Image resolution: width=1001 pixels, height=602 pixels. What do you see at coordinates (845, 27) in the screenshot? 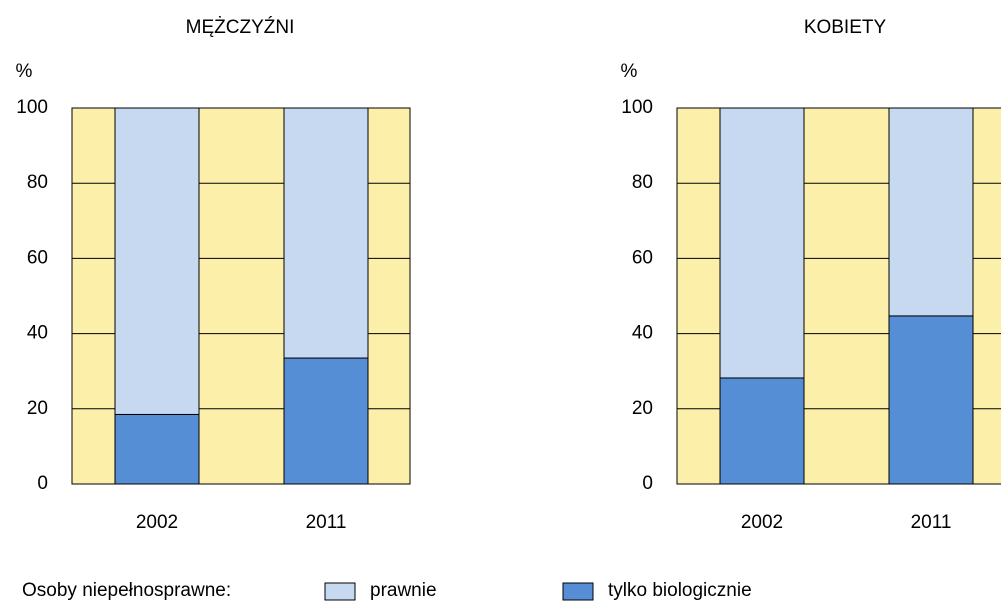
I see `chart-title: KOBIETY` at bounding box center [845, 27].